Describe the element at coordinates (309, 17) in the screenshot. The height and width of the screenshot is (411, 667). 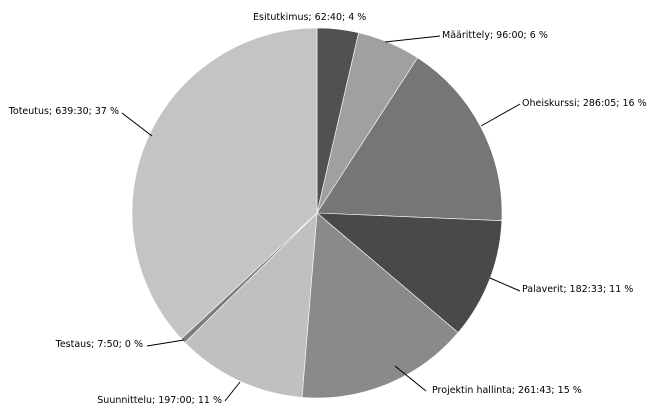
I see `slice-label: Esitutkimus; 62:40; 4 %` at that location.